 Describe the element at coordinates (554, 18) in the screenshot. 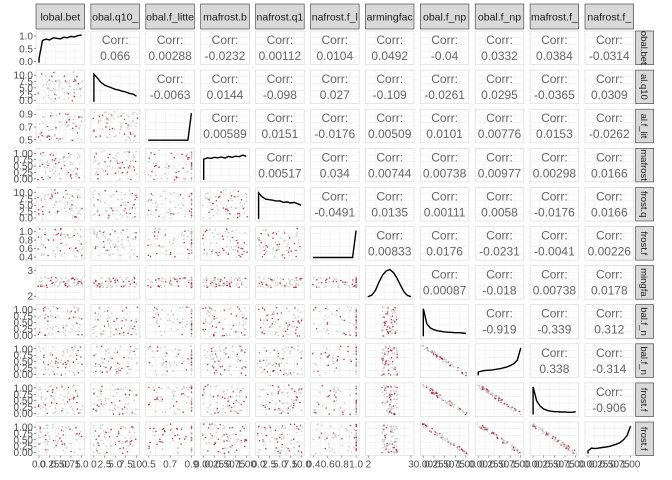

I see `column-strip-label: mafrost.f_` at that location.